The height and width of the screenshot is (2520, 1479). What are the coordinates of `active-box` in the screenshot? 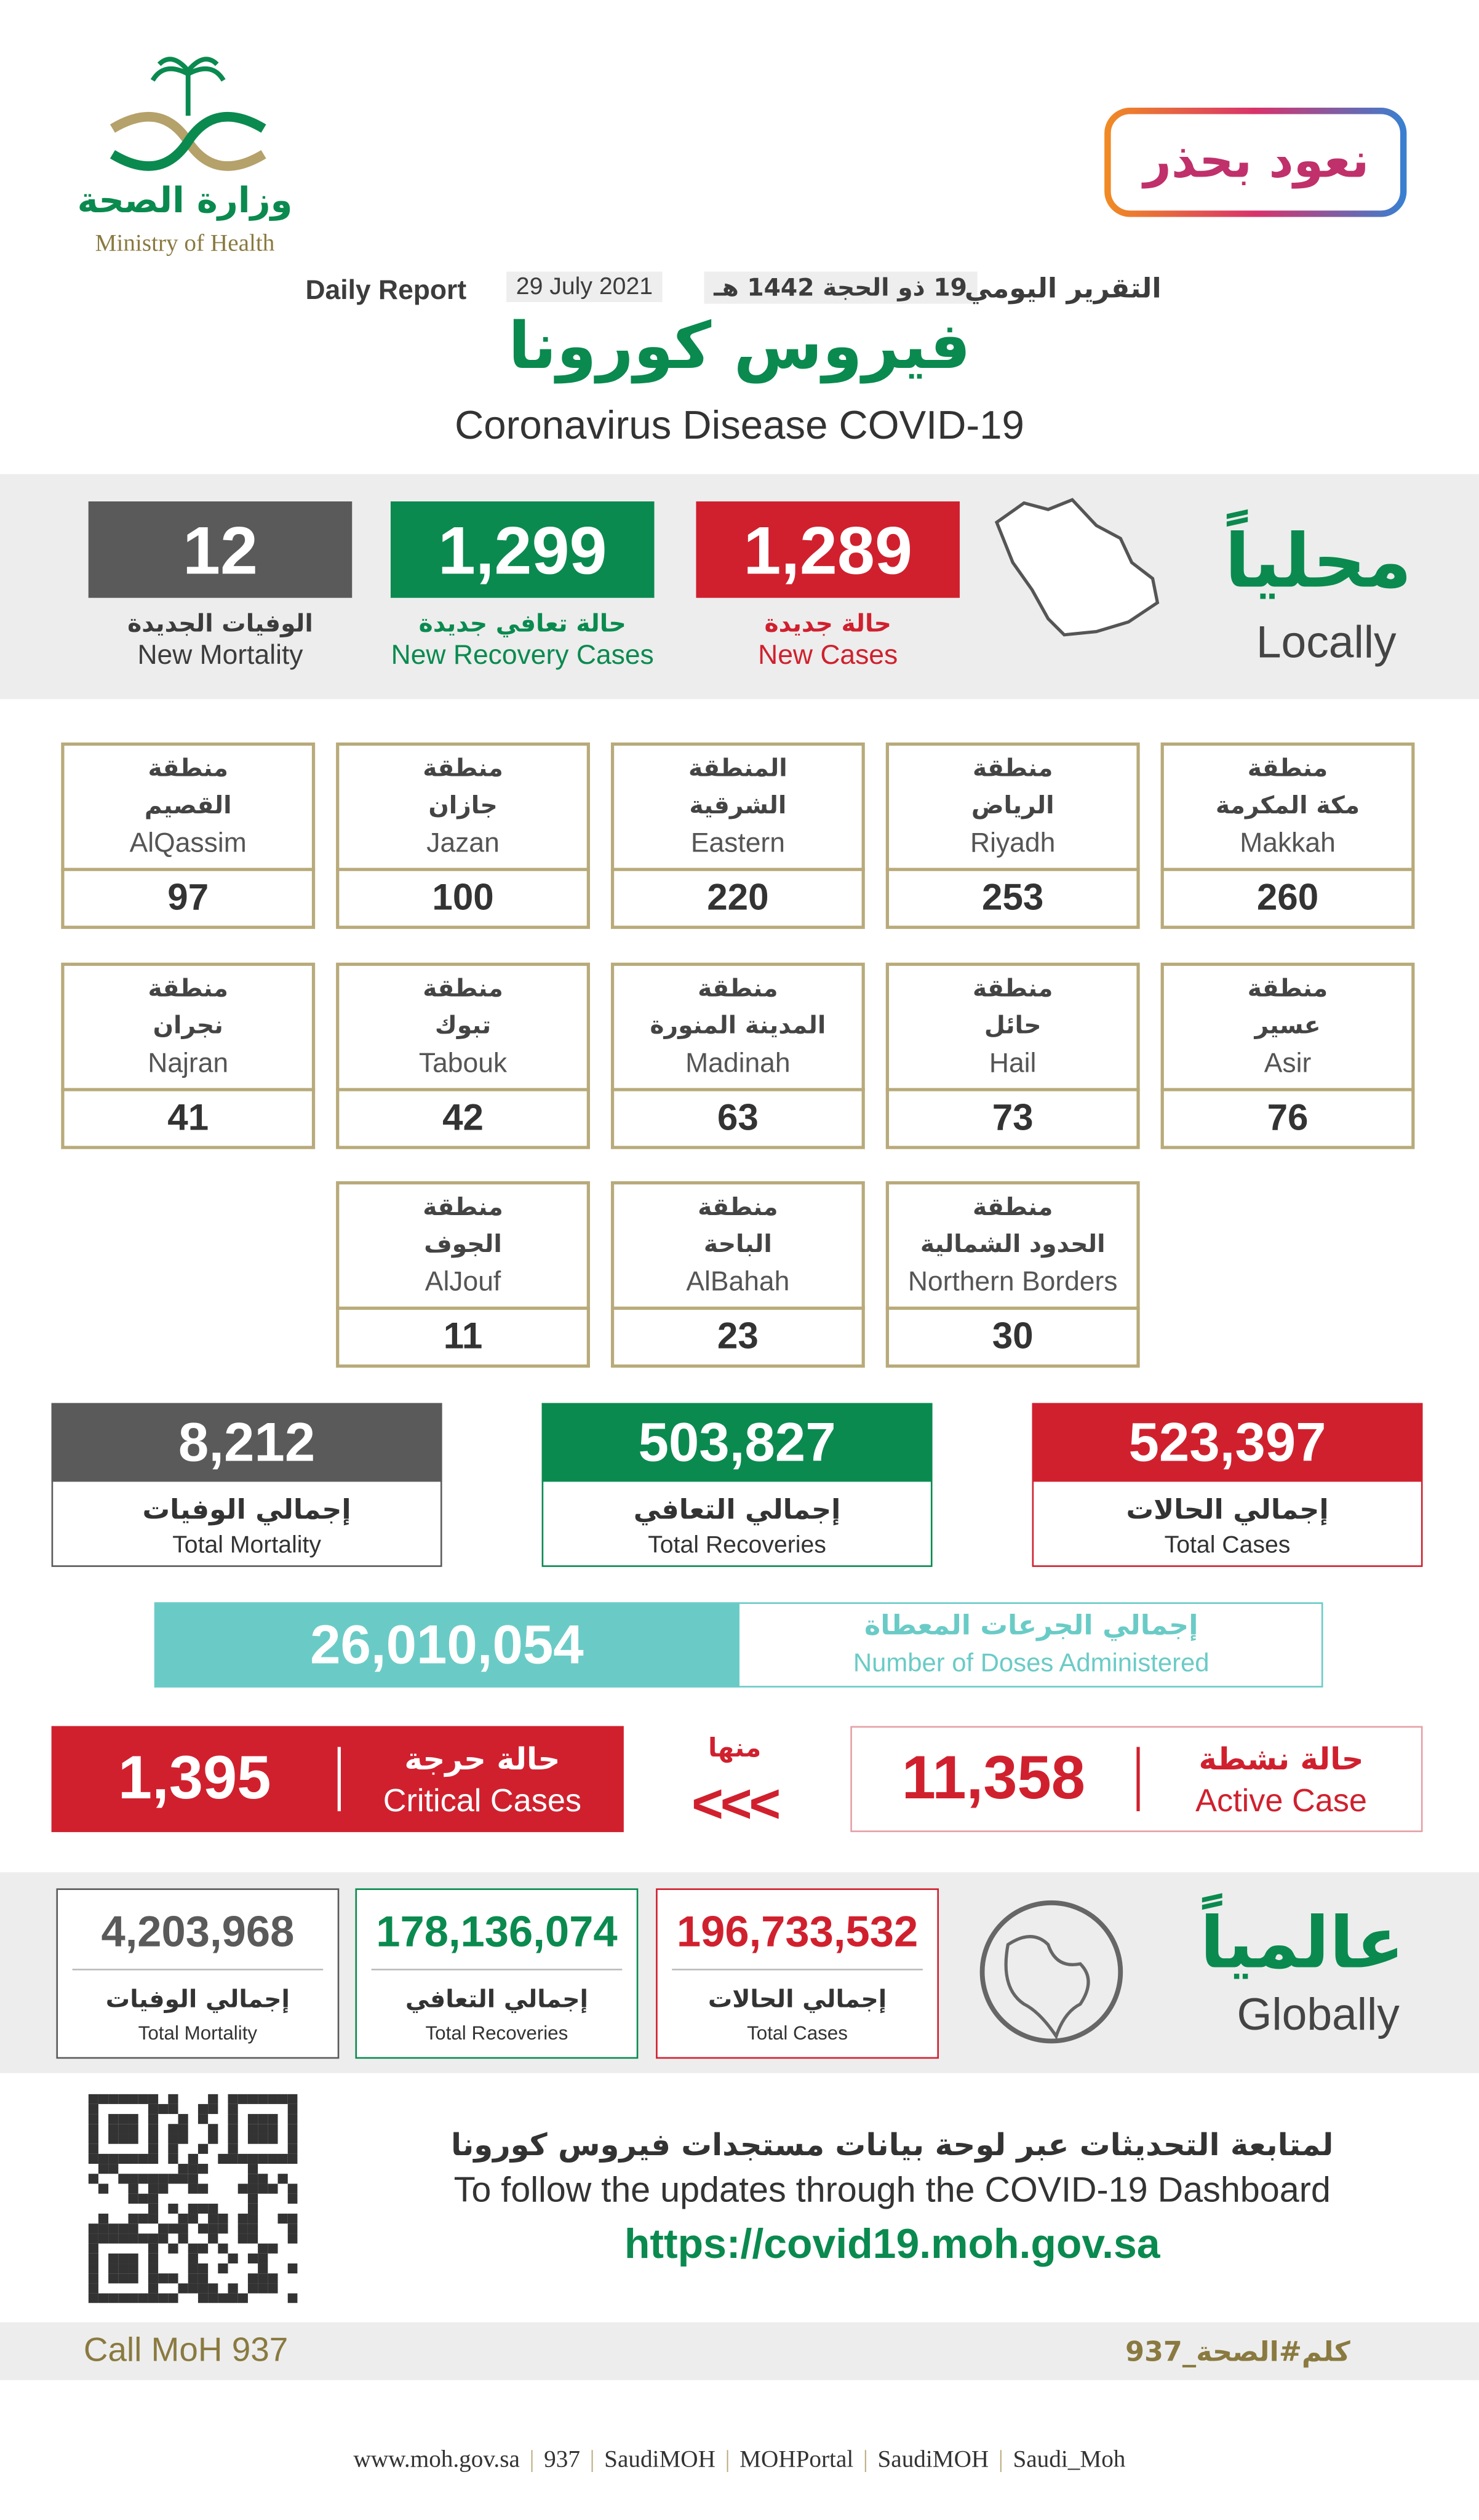 It's located at (1136, 1779).